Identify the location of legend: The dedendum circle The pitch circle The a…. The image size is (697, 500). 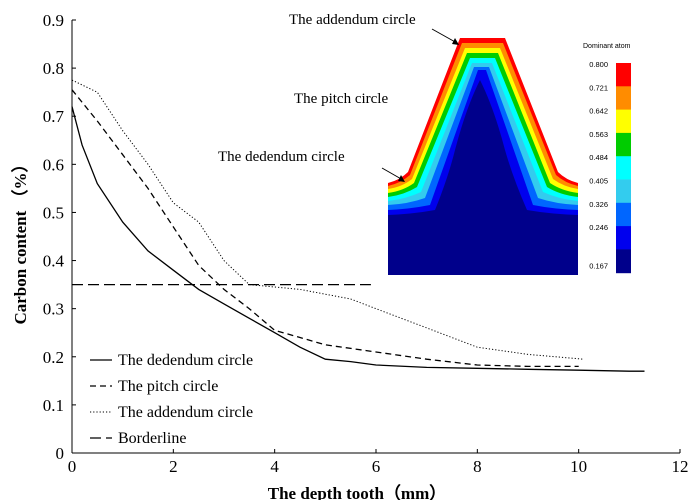
(171, 399).